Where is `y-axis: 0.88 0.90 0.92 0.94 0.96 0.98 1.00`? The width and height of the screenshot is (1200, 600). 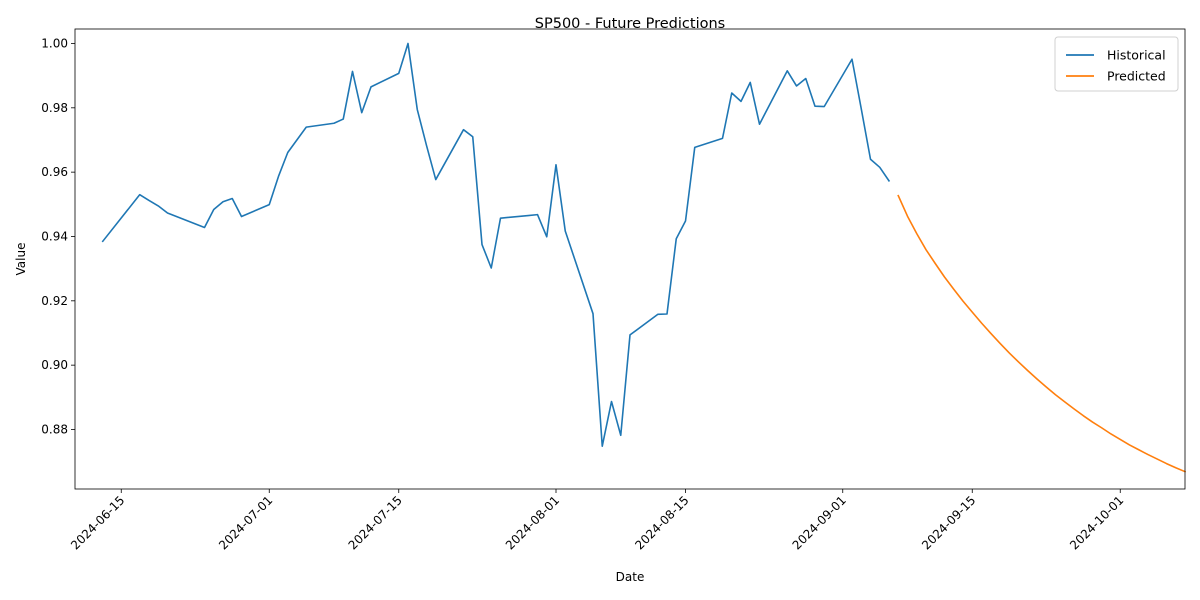
y-axis: 0.88 0.90 0.92 0.94 0.96 0.98 1.00 is located at coordinates (58, 236).